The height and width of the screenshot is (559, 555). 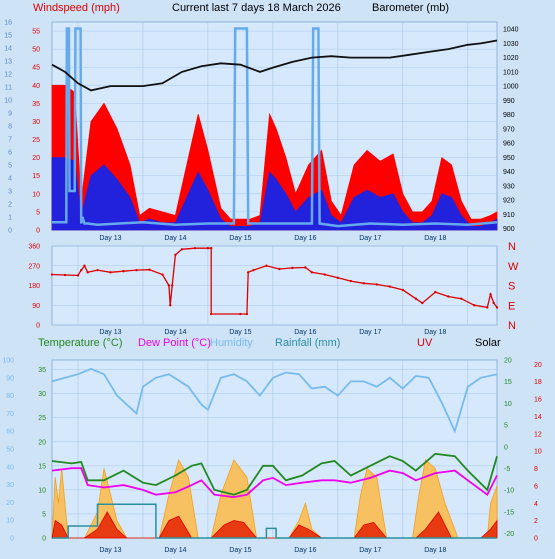 I want to click on compass-label-w: W, so click(x=513, y=267).